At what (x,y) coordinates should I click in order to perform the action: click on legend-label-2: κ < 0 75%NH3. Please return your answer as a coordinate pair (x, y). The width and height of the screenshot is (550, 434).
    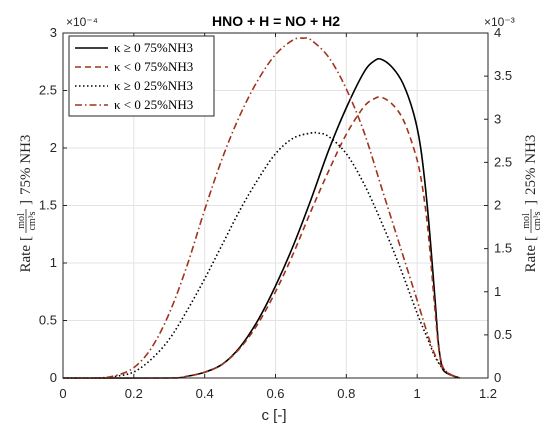
    Looking at the image, I should click on (153, 66).